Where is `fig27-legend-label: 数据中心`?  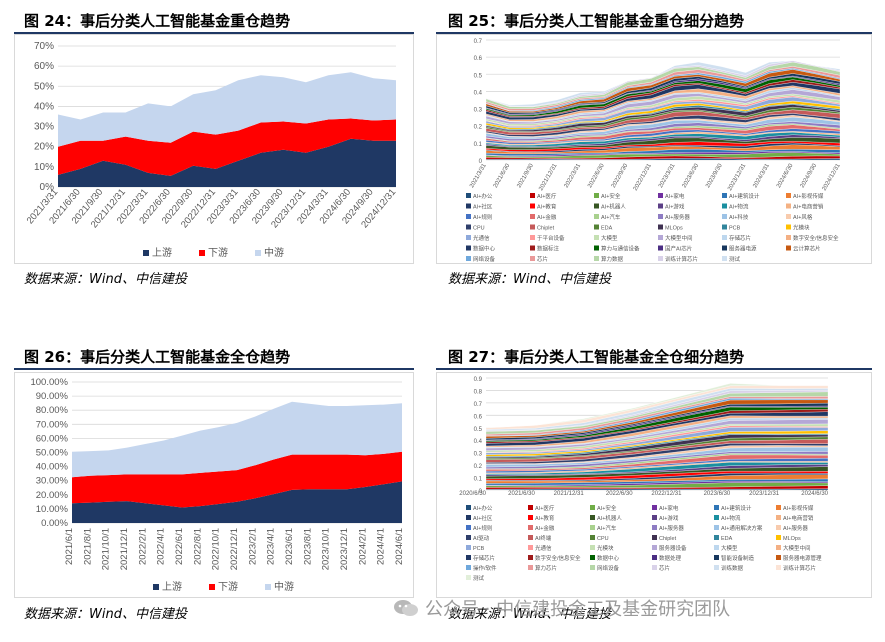
fig27-legend-label: 数据中心 is located at coordinates (608, 558).